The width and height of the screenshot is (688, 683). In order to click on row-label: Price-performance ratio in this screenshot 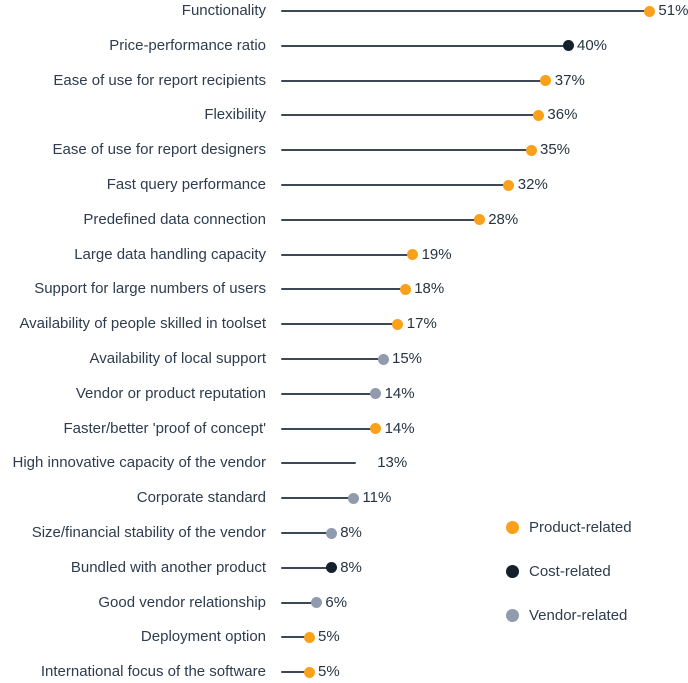, I will do `click(187, 45)`.